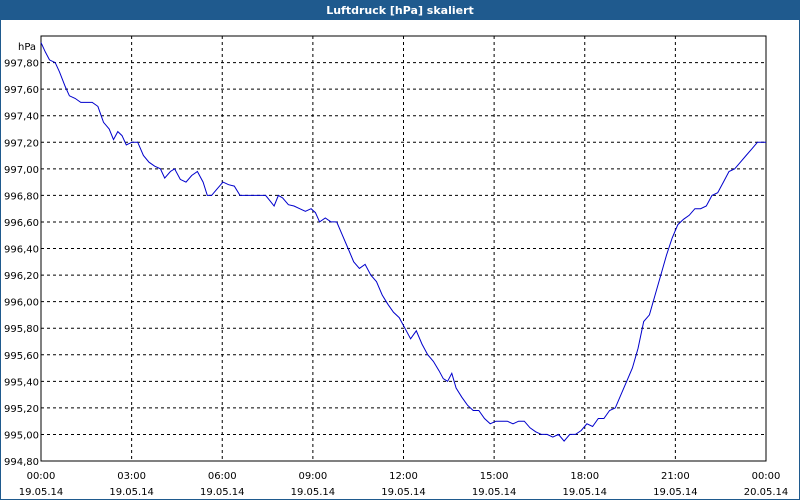  Describe the element at coordinates (584, 476) in the screenshot. I see `x-tick-time-label: 18:00` at that location.